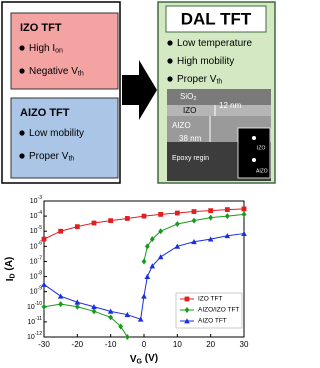 This screenshot has width=320, height=368. What do you see at coordinates (44, 344) in the screenshot?
I see `x-tick-label: -30` at bounding box center [44, 344].